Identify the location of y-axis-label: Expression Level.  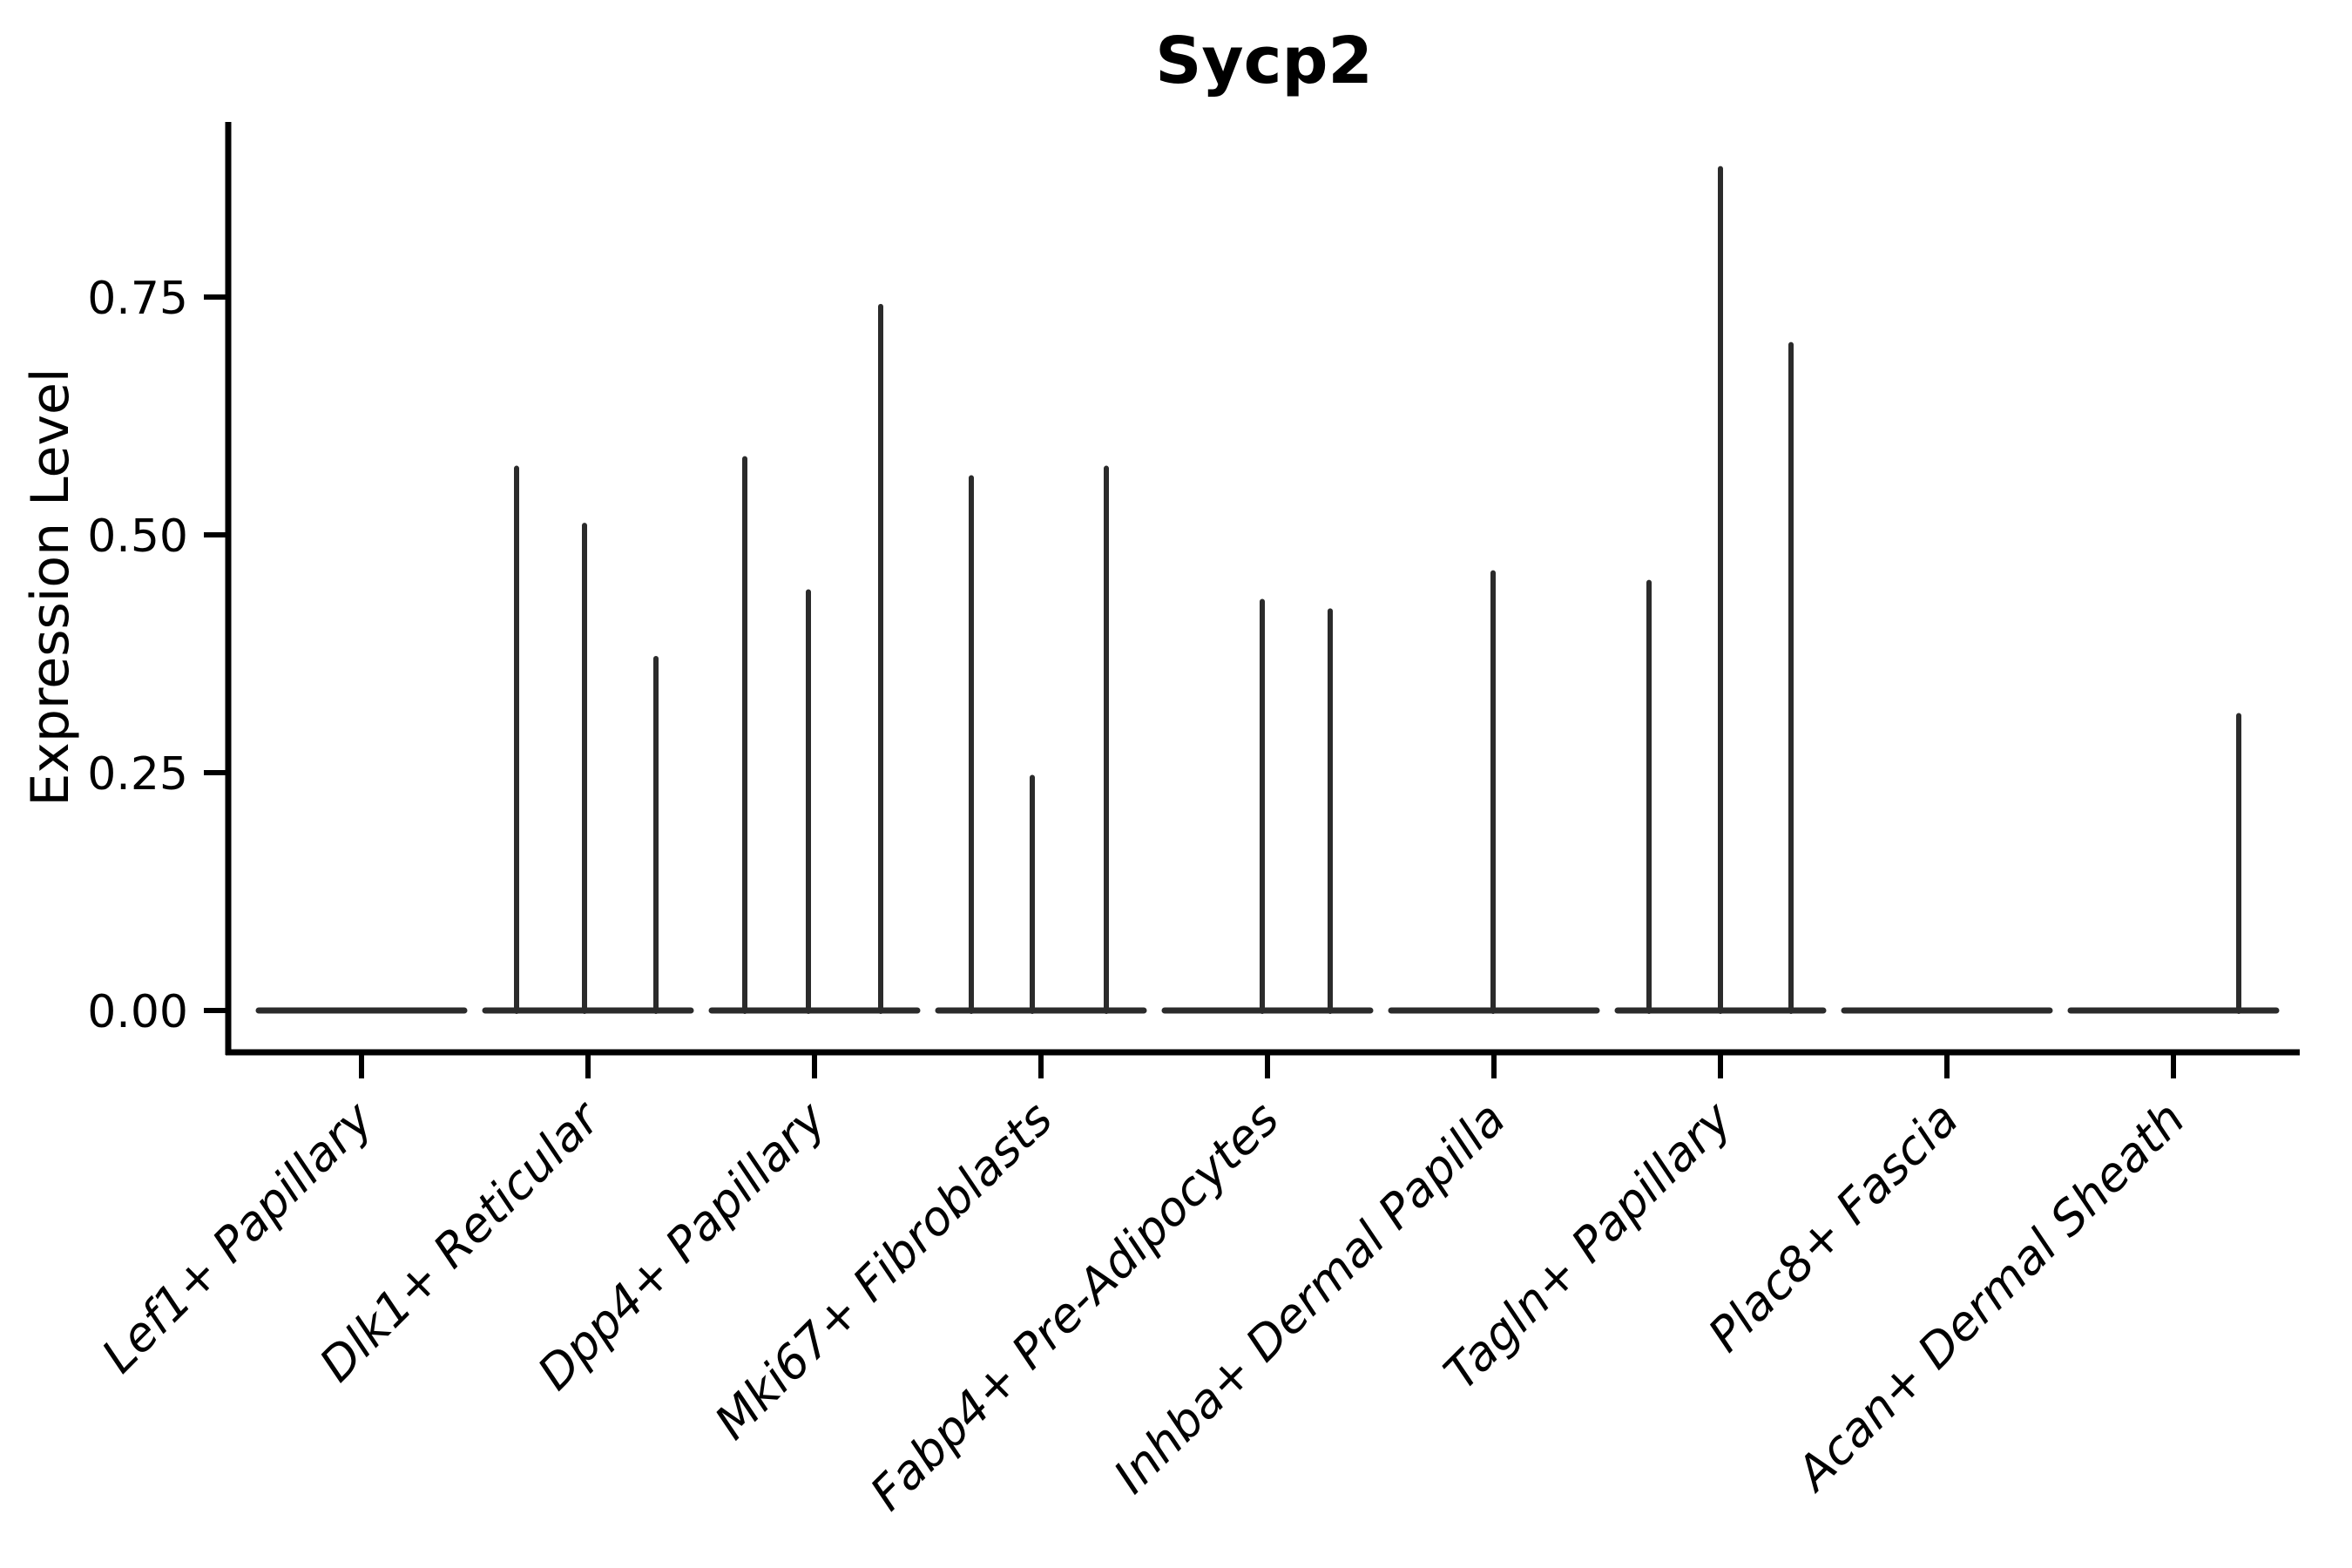
(50, 587).